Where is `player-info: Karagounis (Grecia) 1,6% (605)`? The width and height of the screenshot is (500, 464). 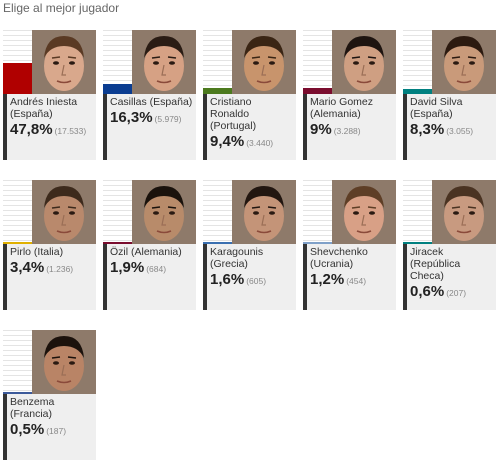 player-info: Karagounis (Grecia) 1,6% (605) is located at coordinates (249, 277).